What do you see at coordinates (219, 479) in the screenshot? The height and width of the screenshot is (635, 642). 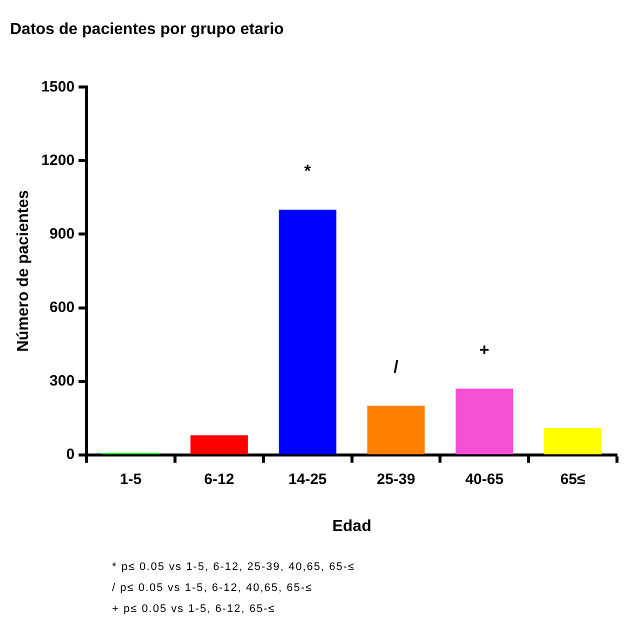 I see `x-tick-label: 6-12` at bounding box center [219, 479].